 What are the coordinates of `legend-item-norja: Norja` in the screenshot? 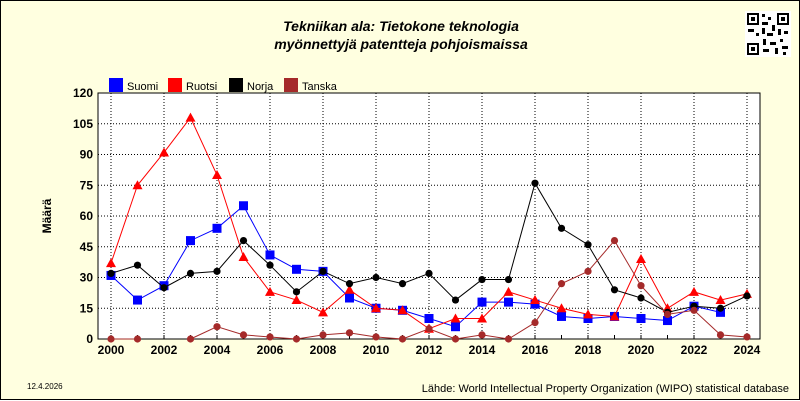 It's located at (251, 85).